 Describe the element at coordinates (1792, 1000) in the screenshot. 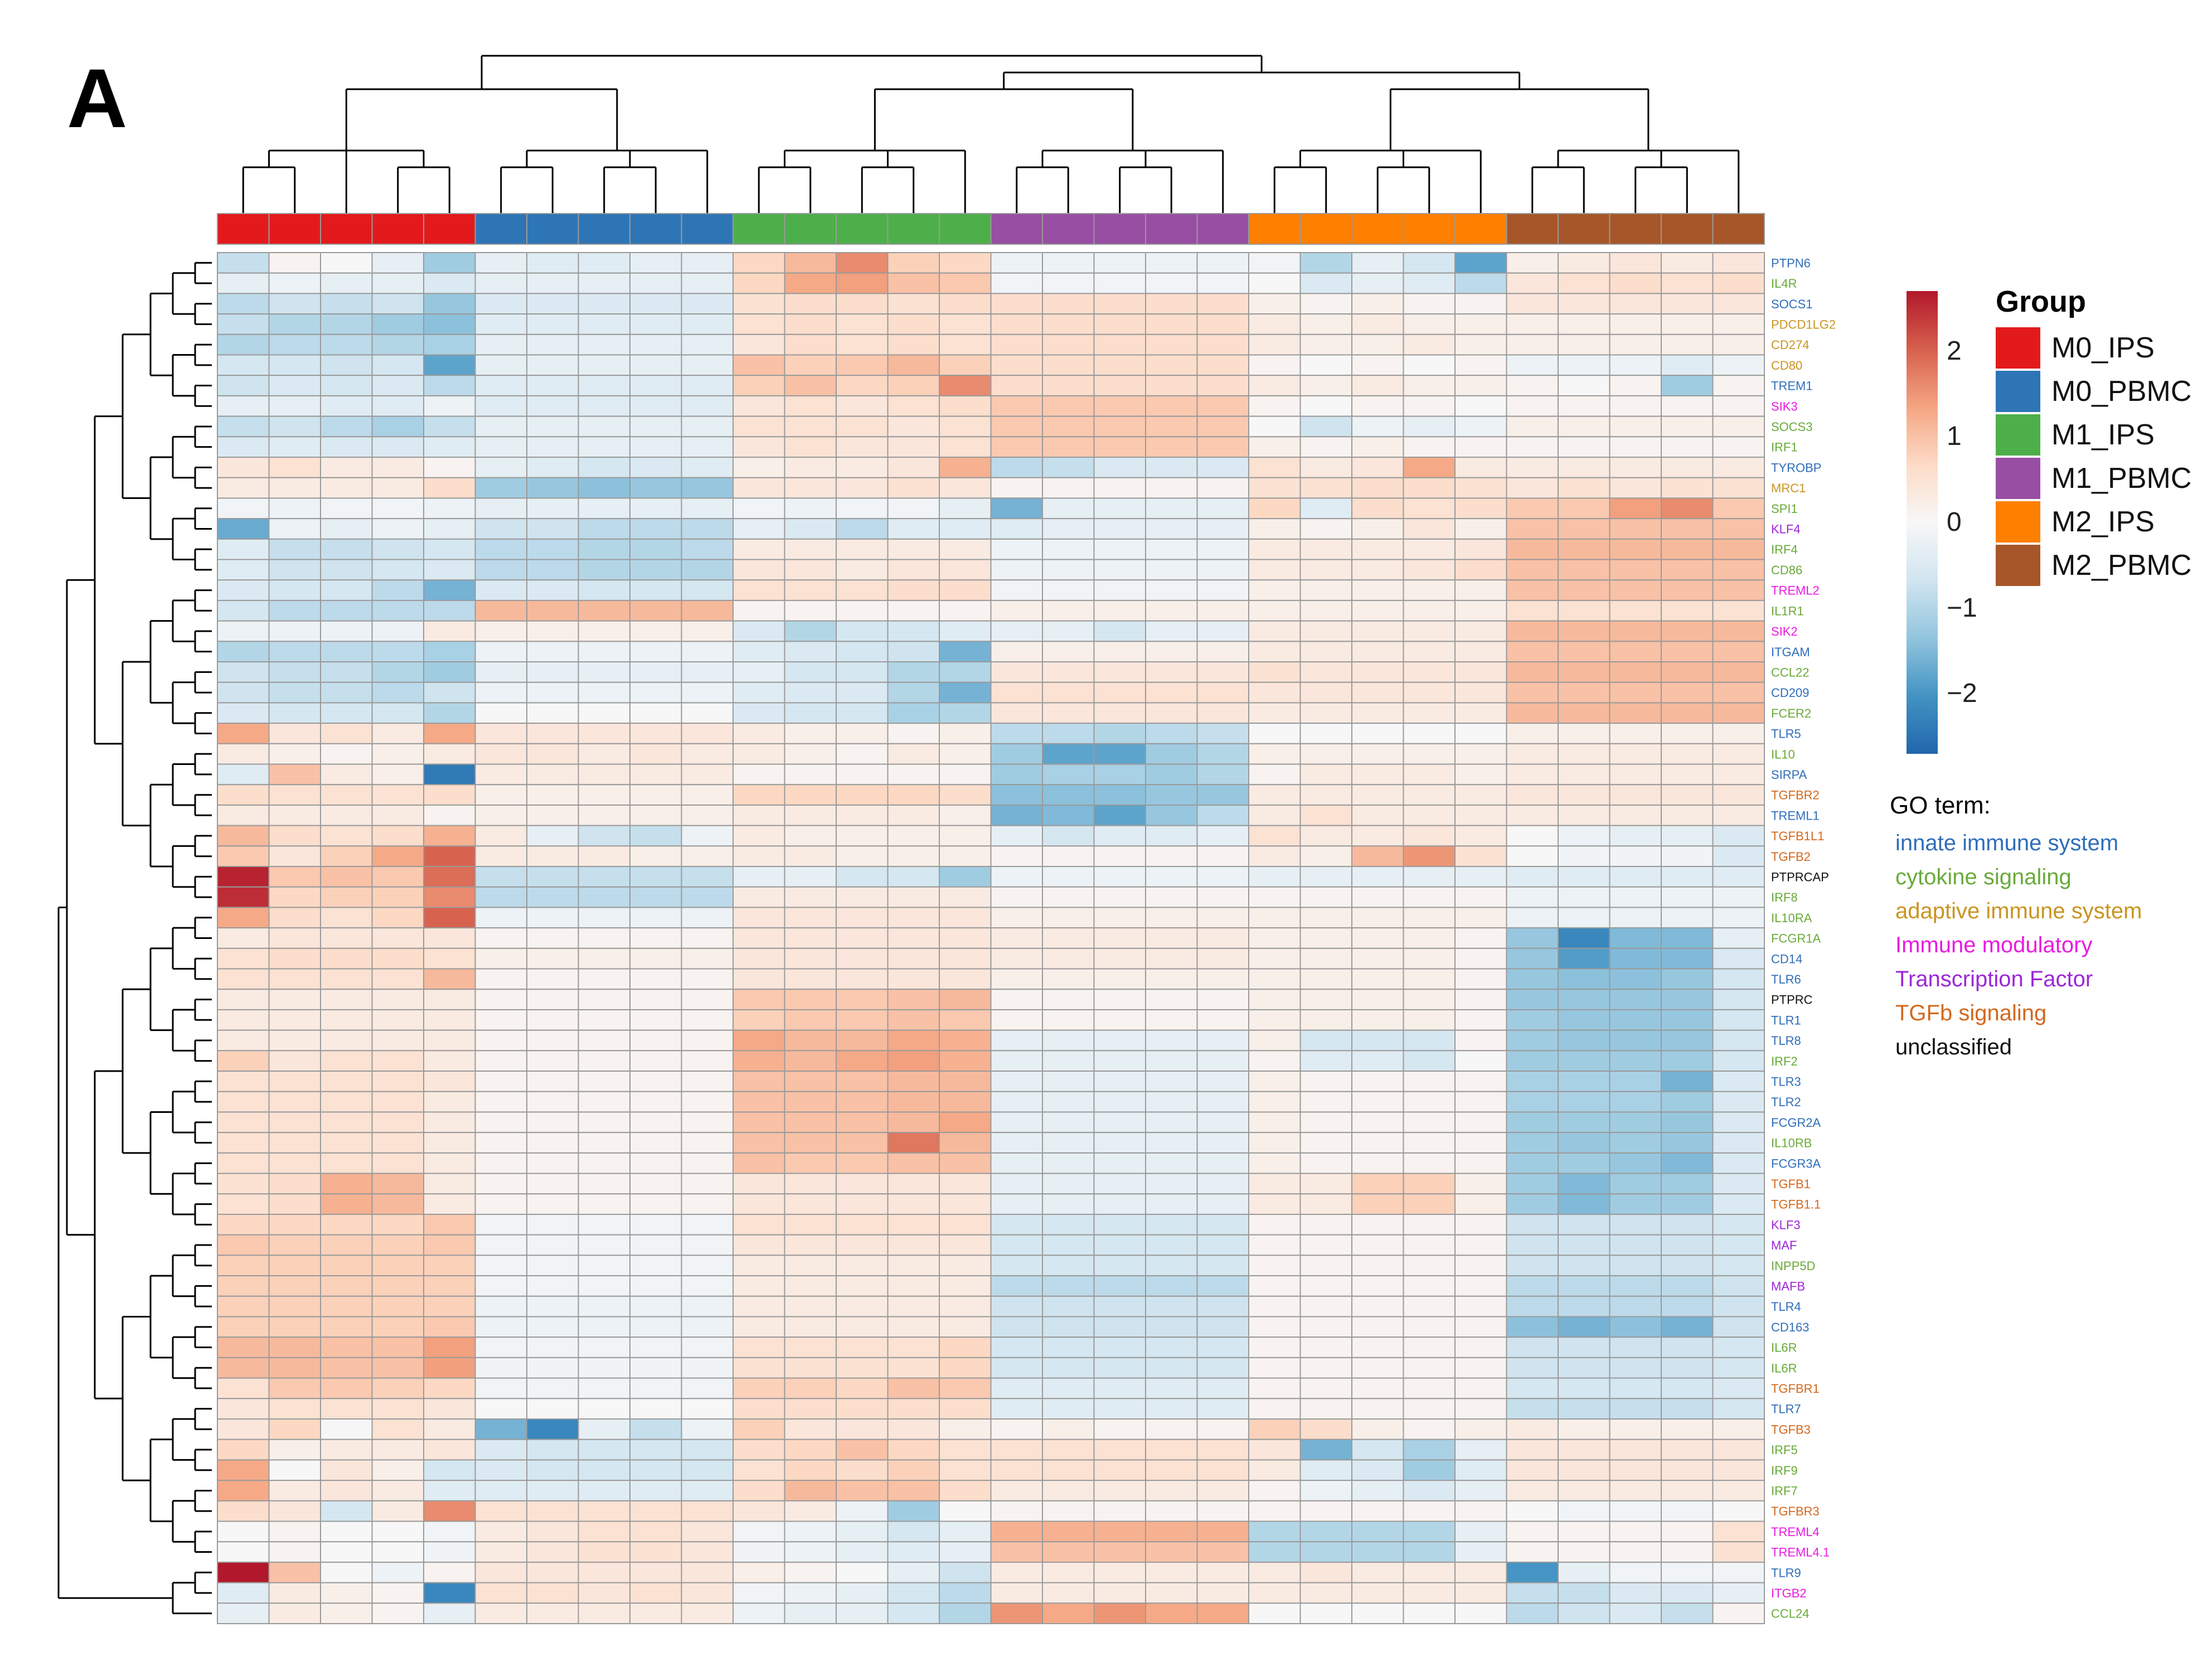

I see `row-label: PTPRC` at that location.